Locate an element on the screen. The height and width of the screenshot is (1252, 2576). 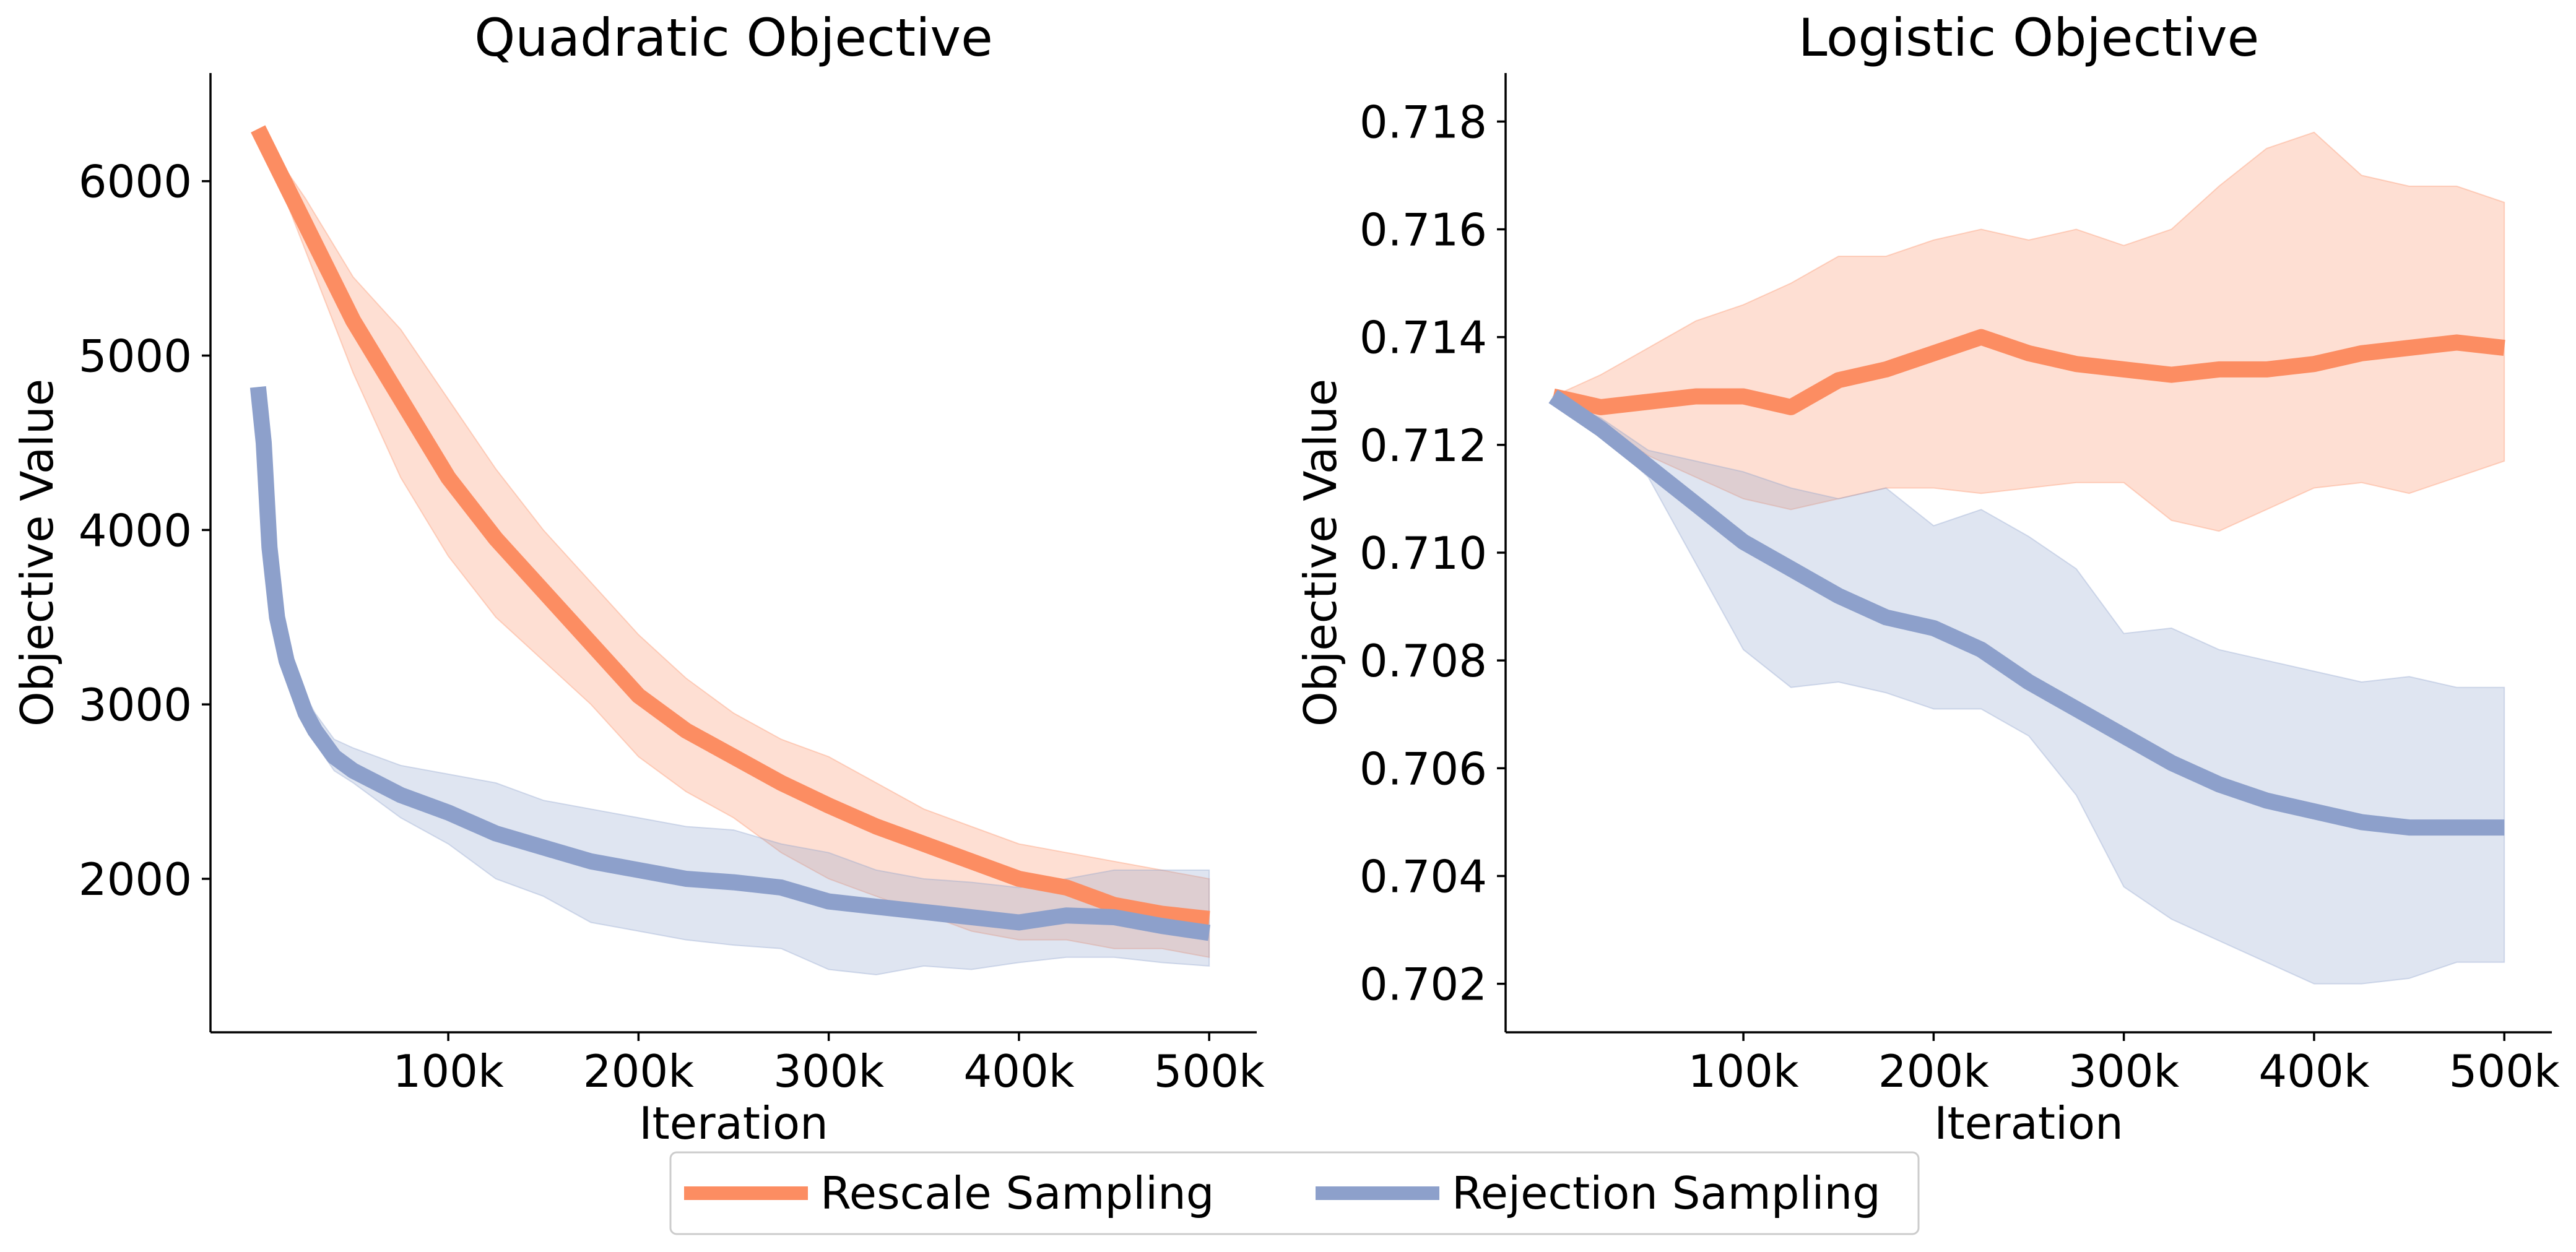
legend-frame is located at coordinates (1294, 1193).